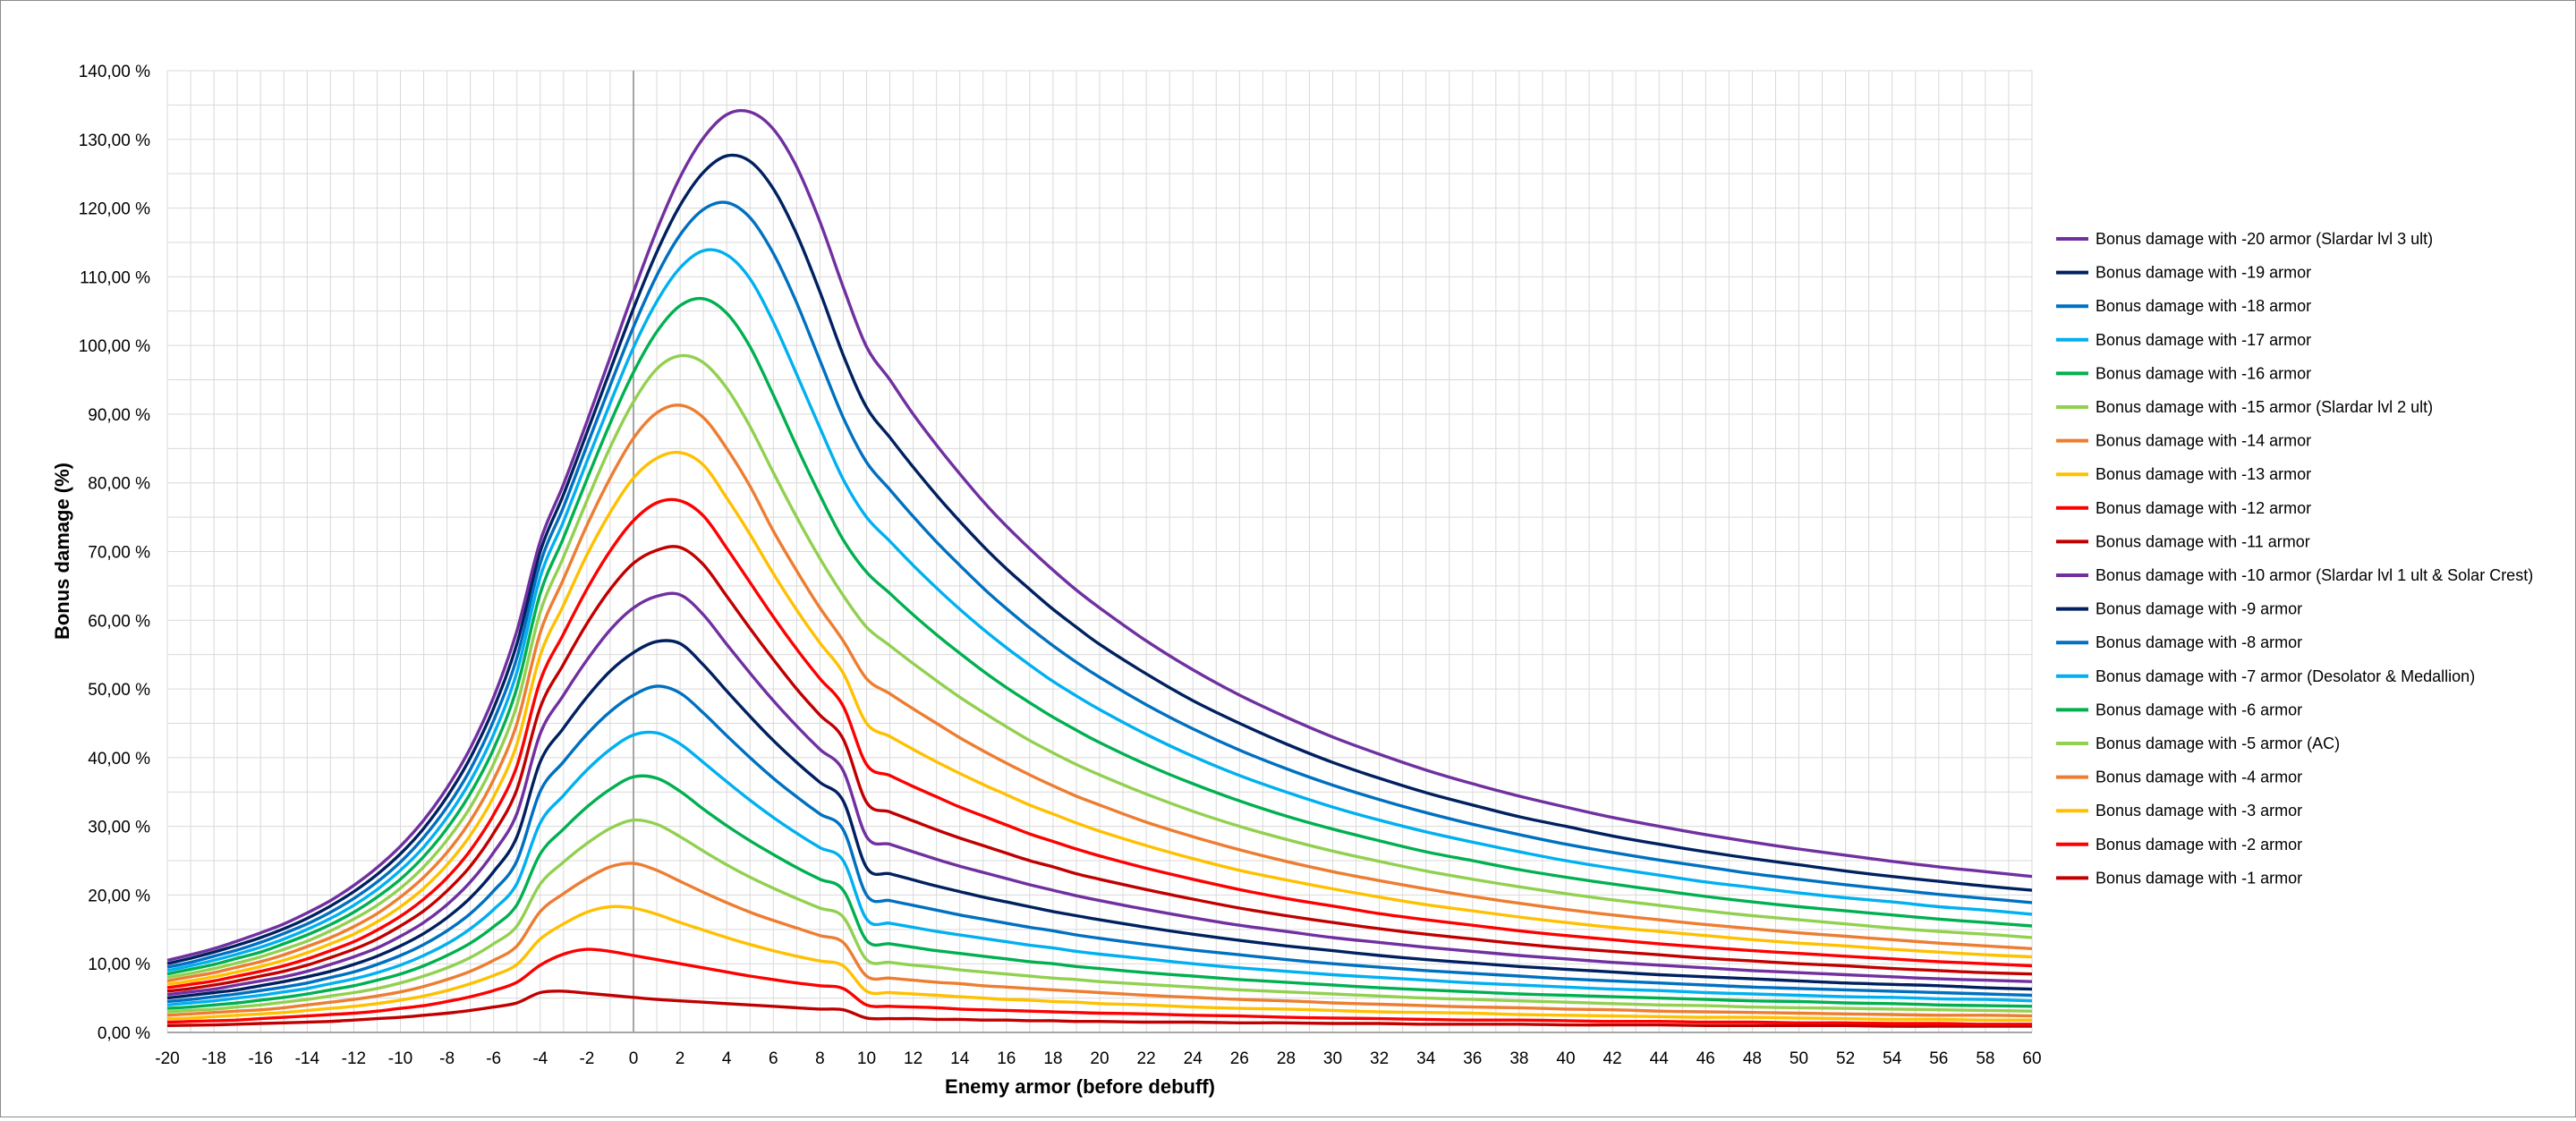 This screenshot has width=2576, height=1121. What do you see at coordinates (114, 346) in the screenshot?
I see `y-tick-label: 100,00 %` at bounding box center [114, 346].